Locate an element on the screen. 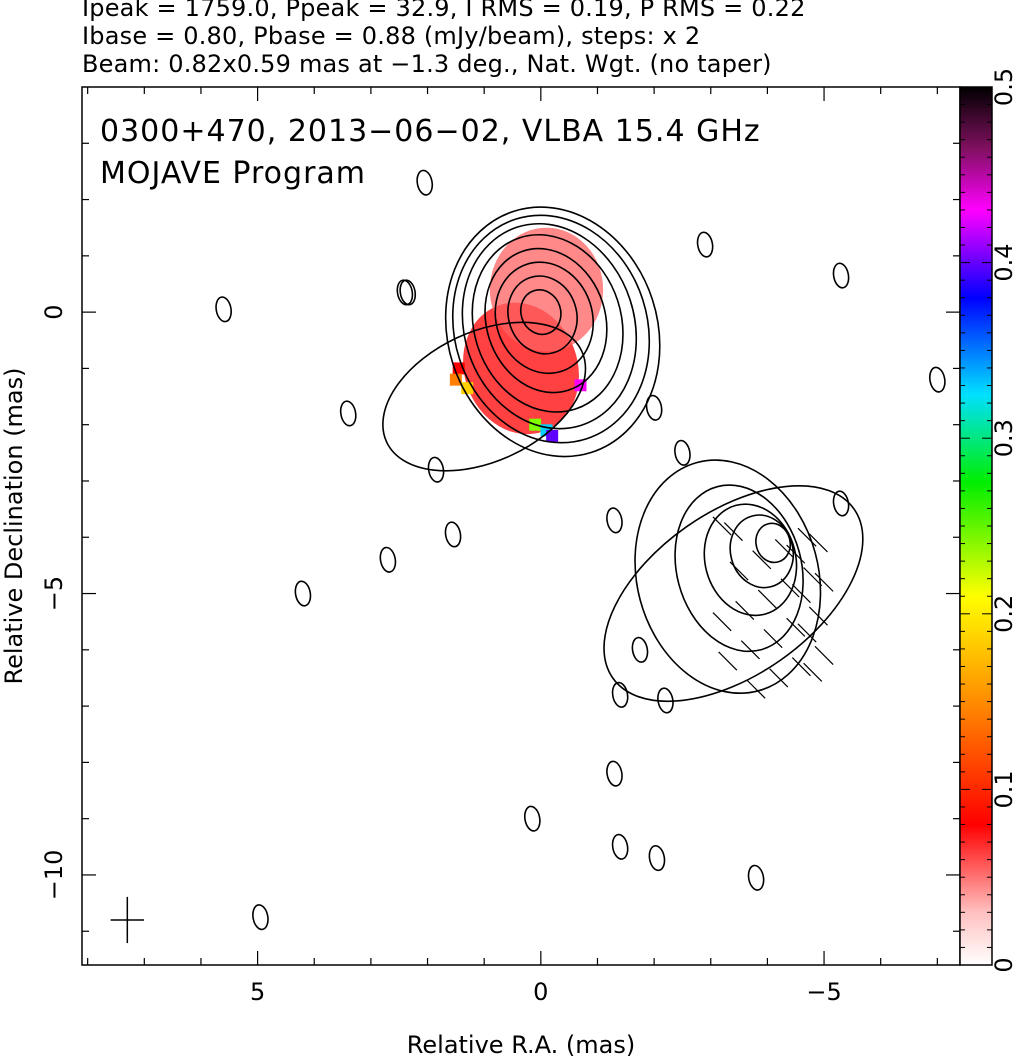 The height and width of the screenshot is (1060, 1021). colorbar-labels: 0 0.1 0.2 0.3 0.4 0.5 is located at coordinates (1004, 520).